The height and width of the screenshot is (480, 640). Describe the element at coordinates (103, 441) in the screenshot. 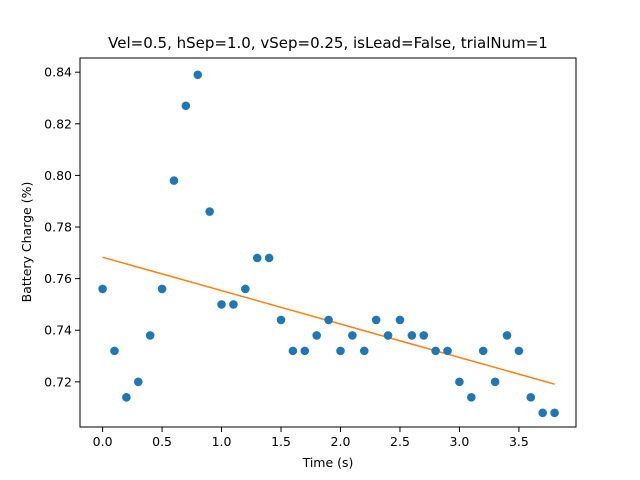

I see `x-tick-label: 0.0` at that location.